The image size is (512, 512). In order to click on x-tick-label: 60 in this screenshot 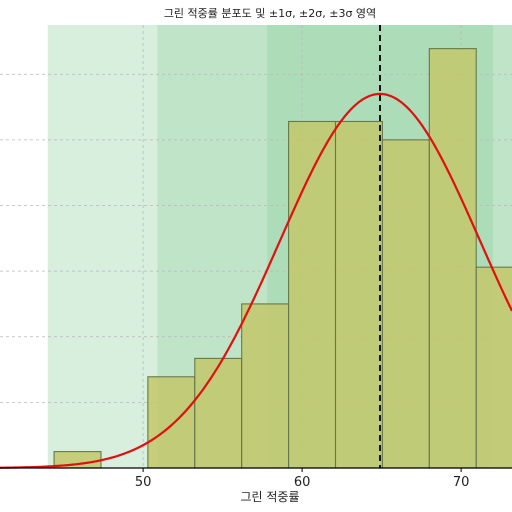, I will do `click(302, 482)`.